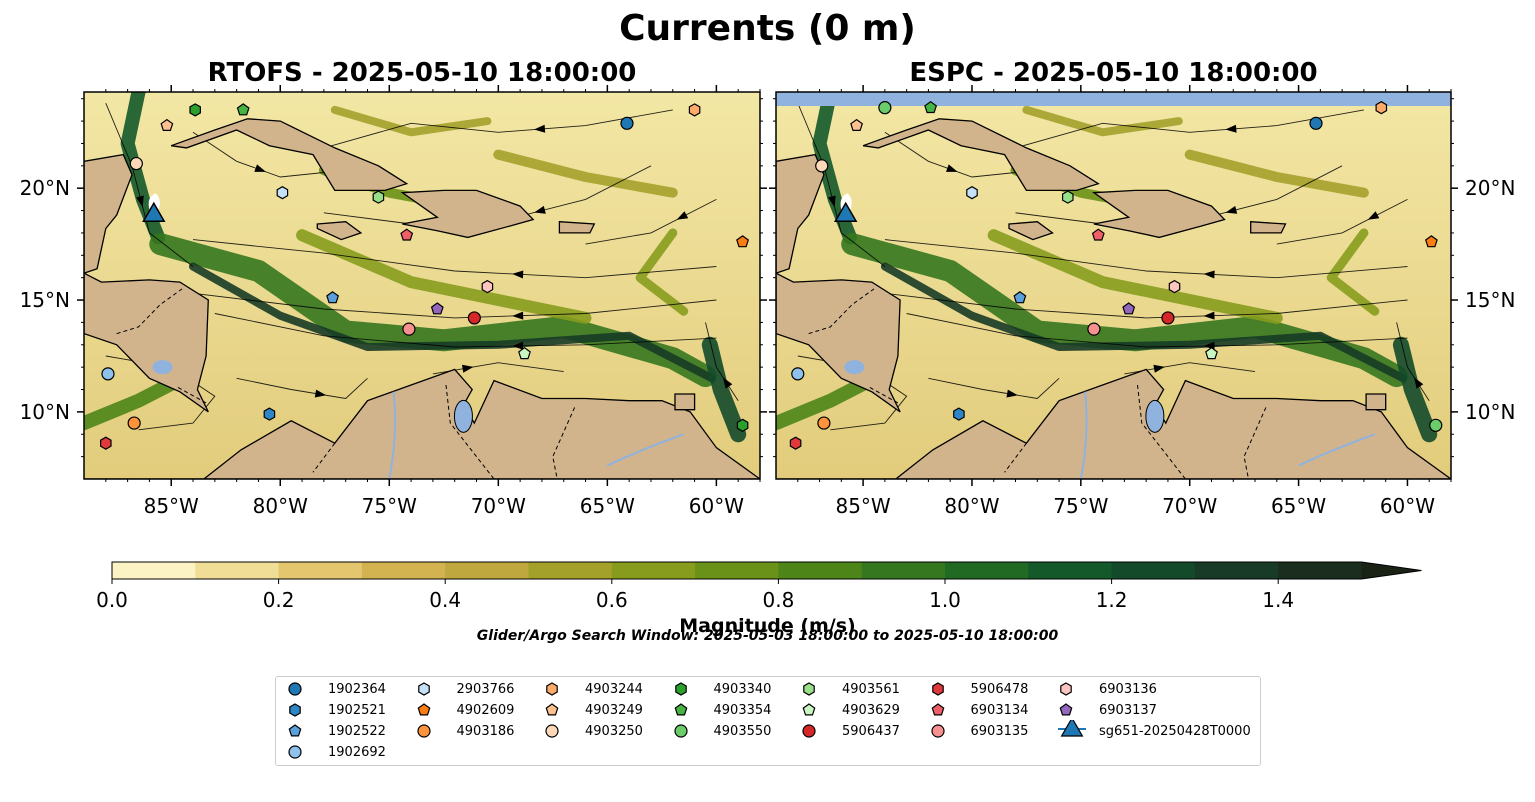  What do you see at coordinates (999, 710) in the screenshot?
I see `legend-label: 6903134` at bounding box center [999, 710].